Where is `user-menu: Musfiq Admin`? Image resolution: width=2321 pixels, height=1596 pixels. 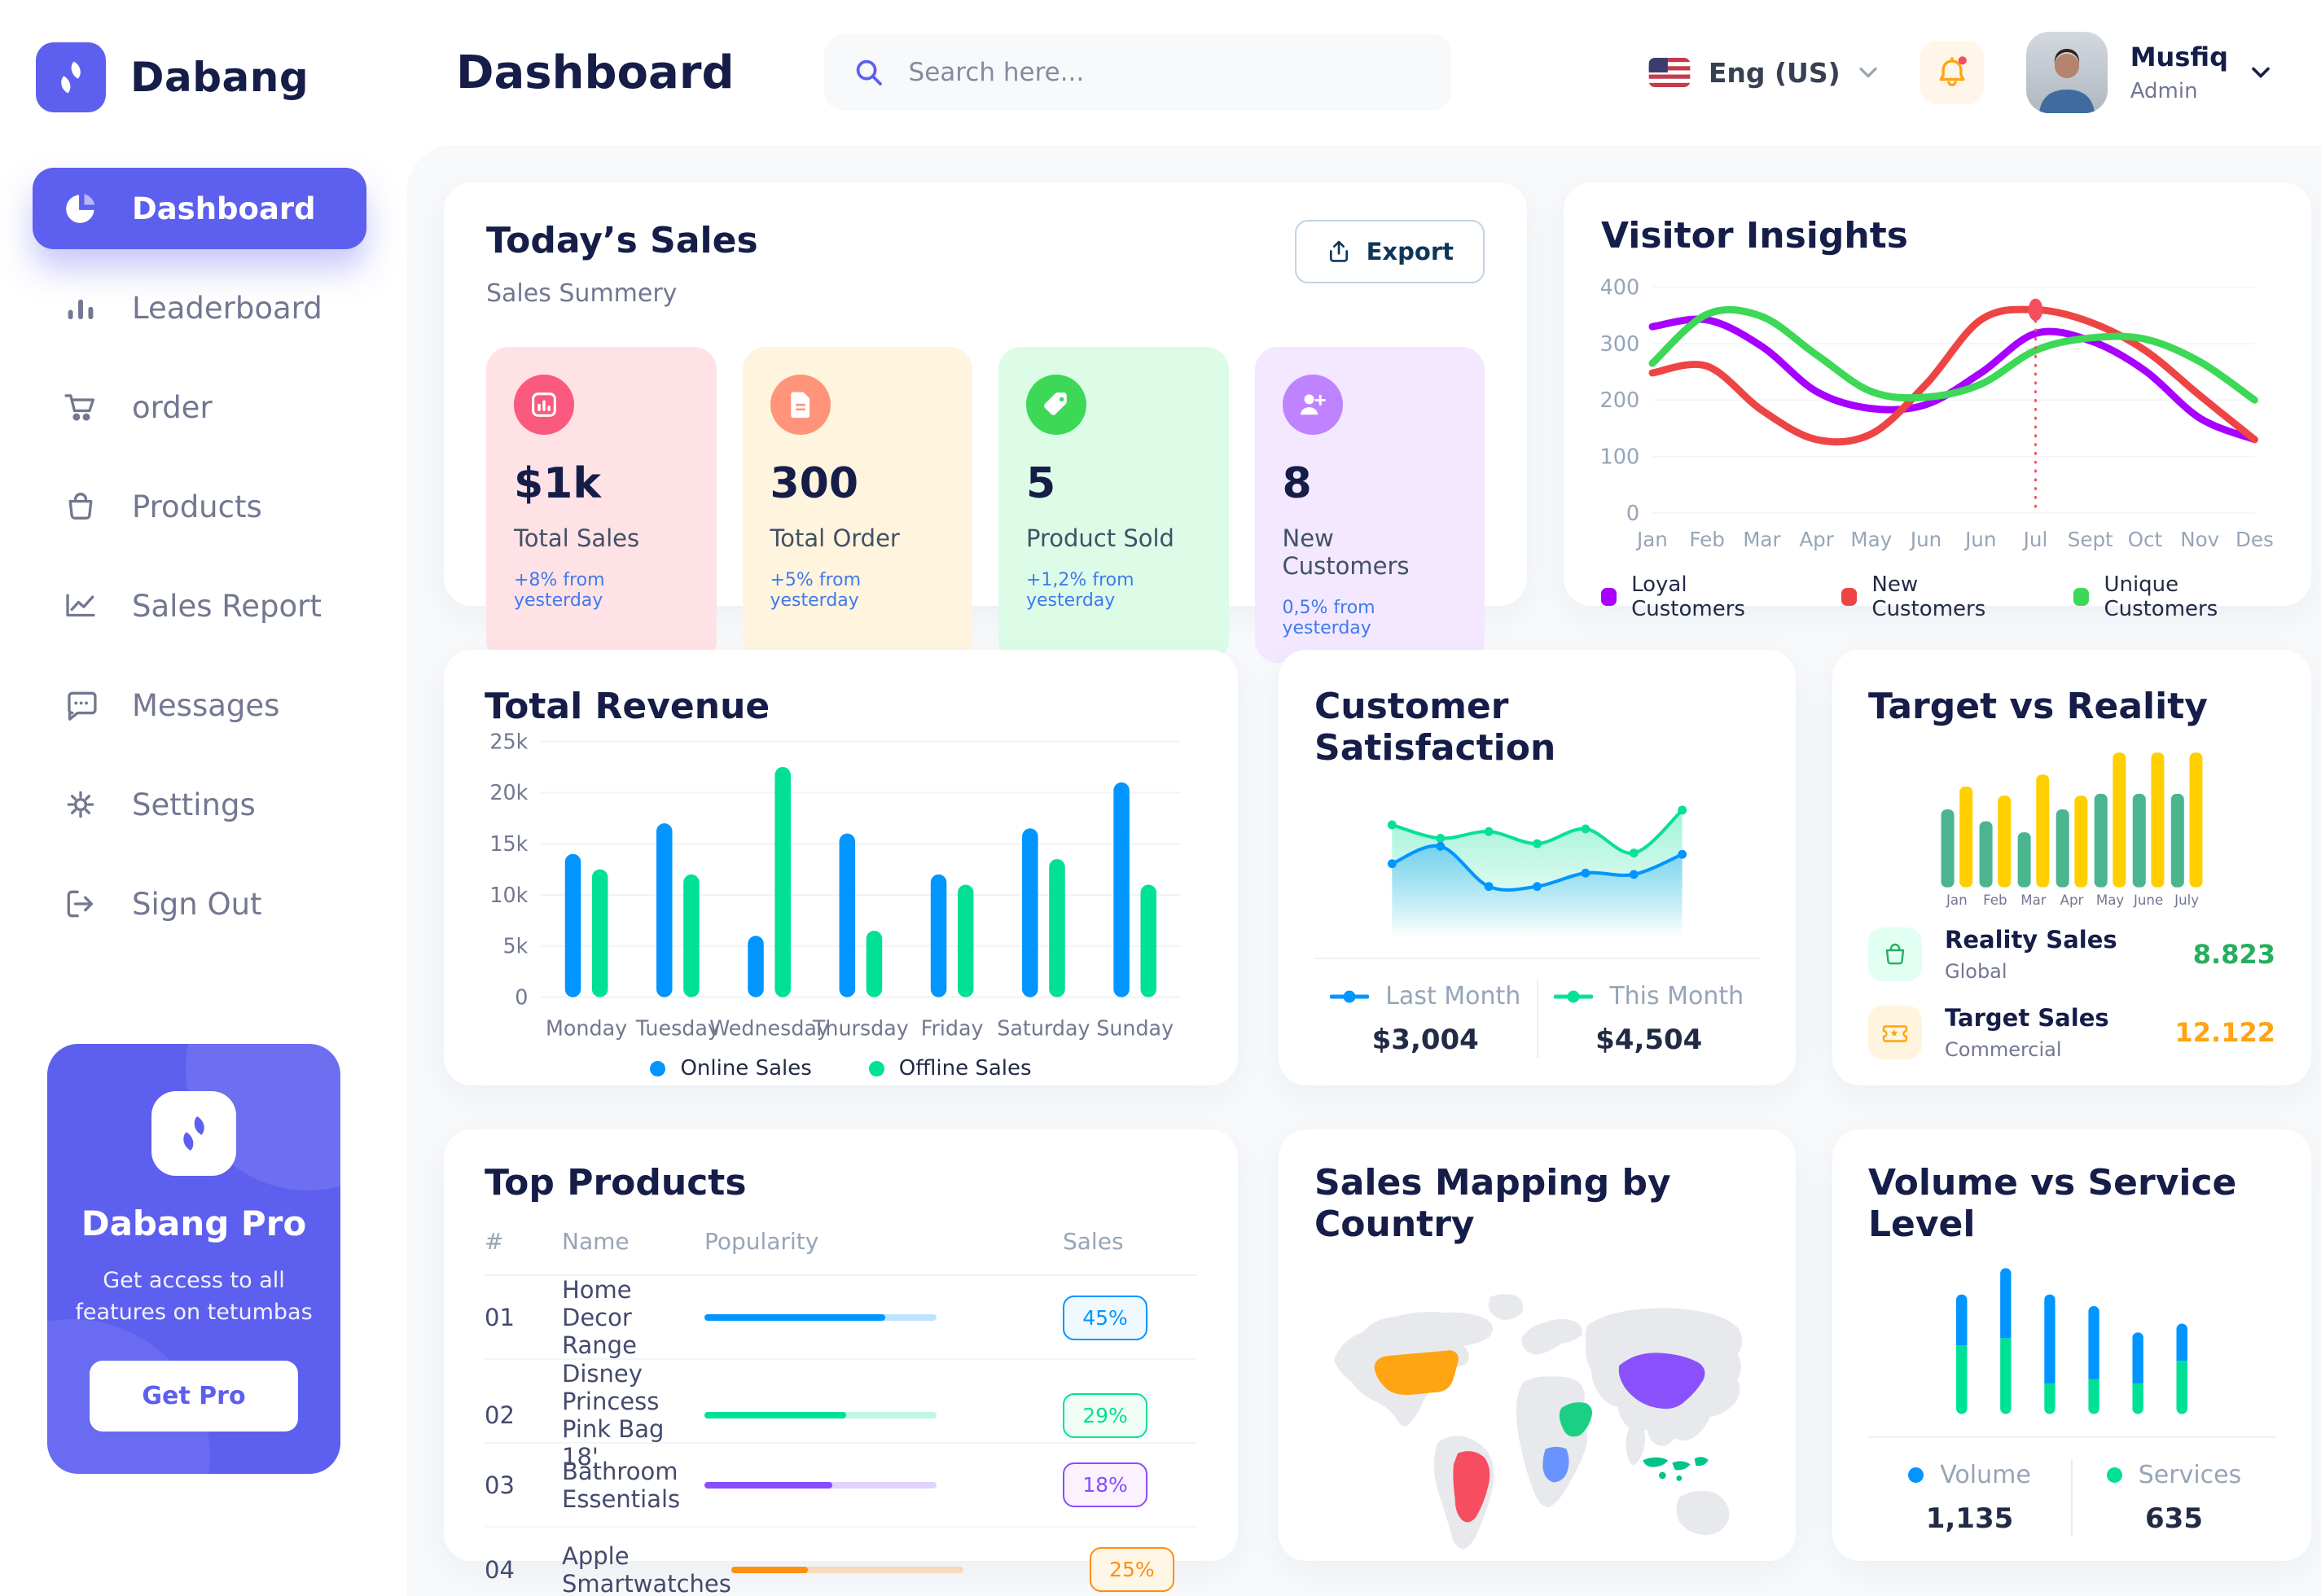 user-menu: Musfiq Admin is located at coordinates (2148, 72).